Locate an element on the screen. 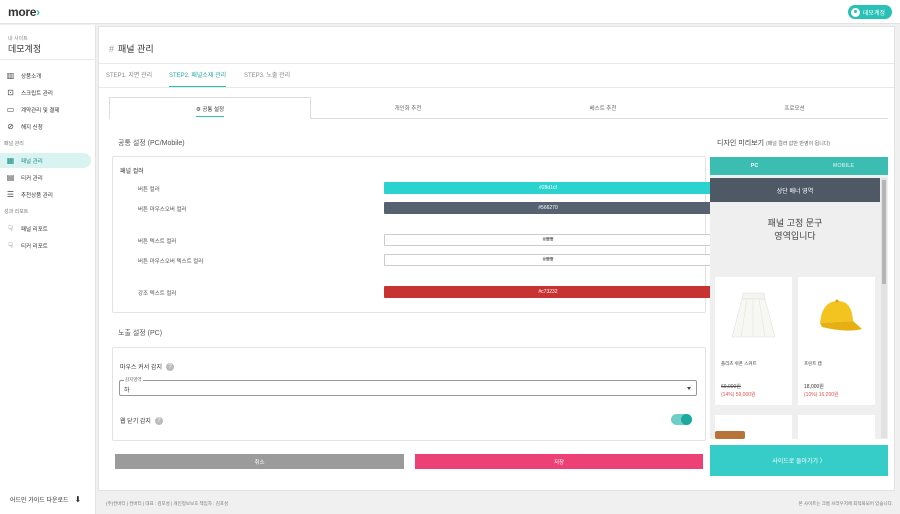 This screenshot has height=514, width=900. button-hover-color-field: #566270 is located at coordinates (548, 208).